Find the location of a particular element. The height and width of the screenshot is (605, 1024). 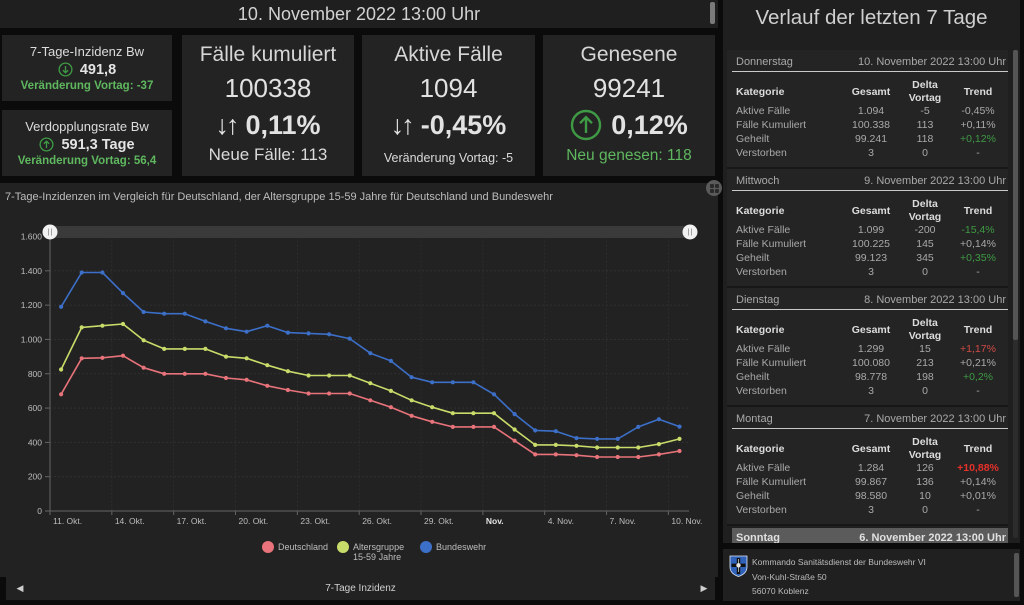

range-slider-track is located at coordinates (370, 232).